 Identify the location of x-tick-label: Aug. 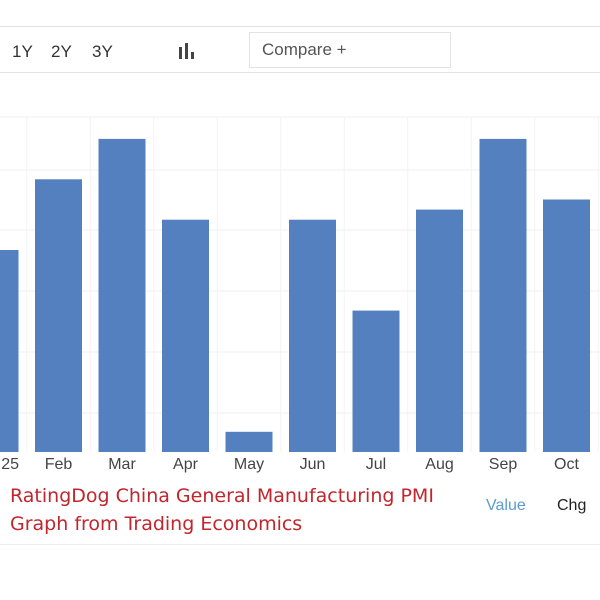
(439, 464).